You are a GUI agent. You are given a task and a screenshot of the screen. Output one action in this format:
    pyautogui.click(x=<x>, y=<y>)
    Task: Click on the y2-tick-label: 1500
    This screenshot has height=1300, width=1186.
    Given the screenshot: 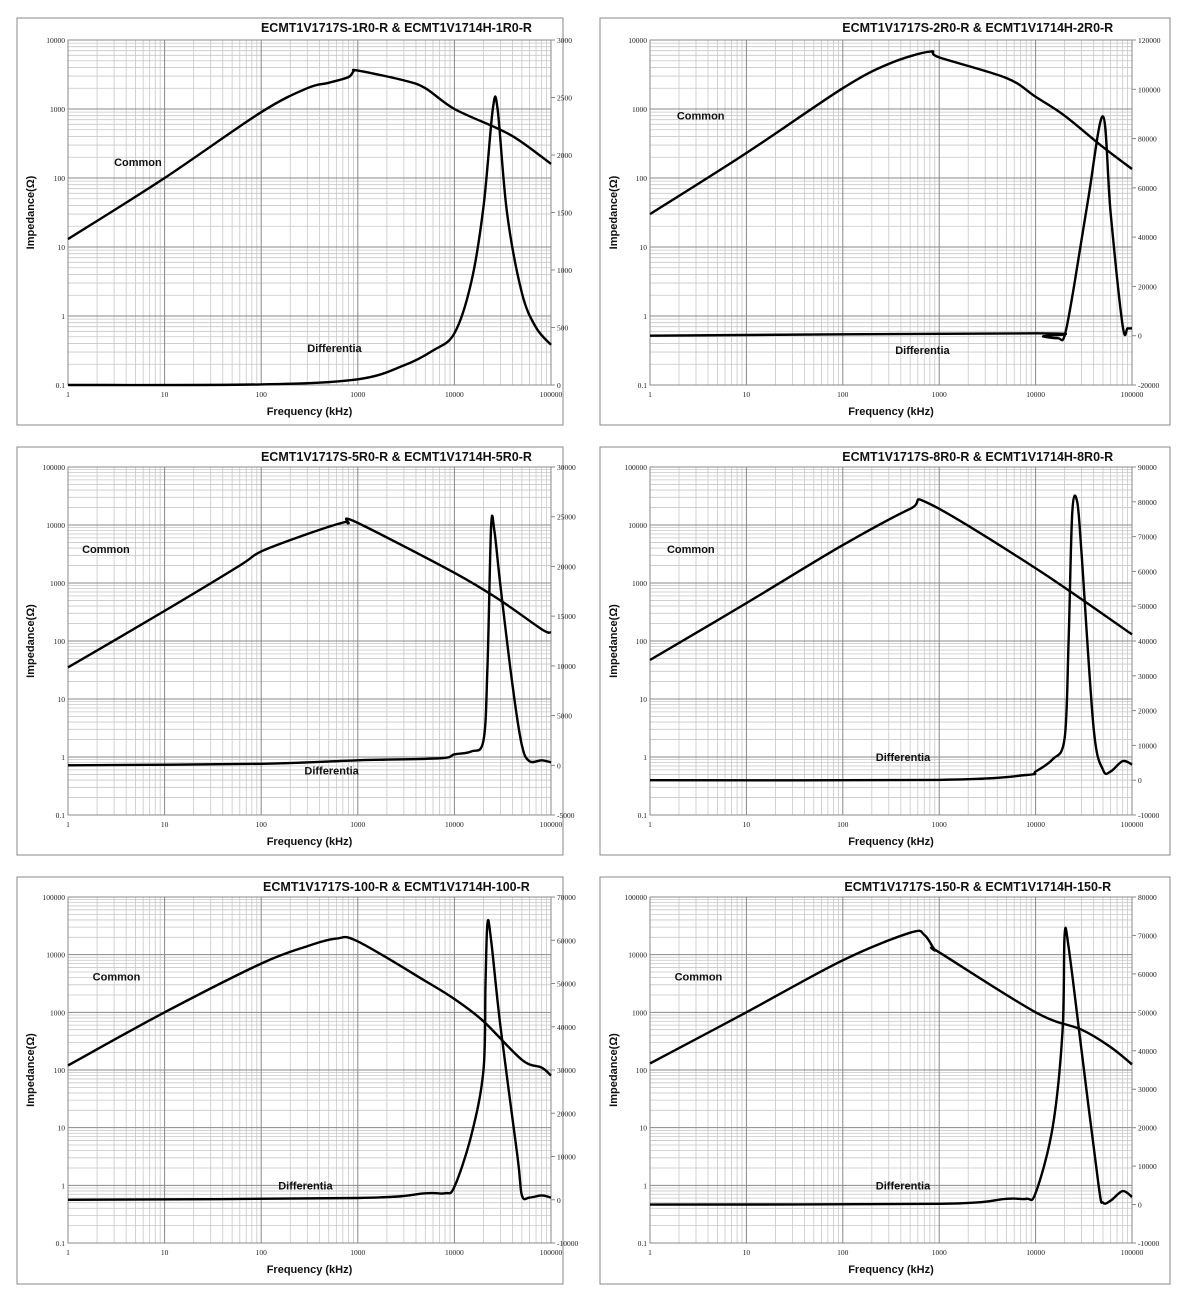 What is the action you would take?
    pyautogui.click(x=564, y=213)
    